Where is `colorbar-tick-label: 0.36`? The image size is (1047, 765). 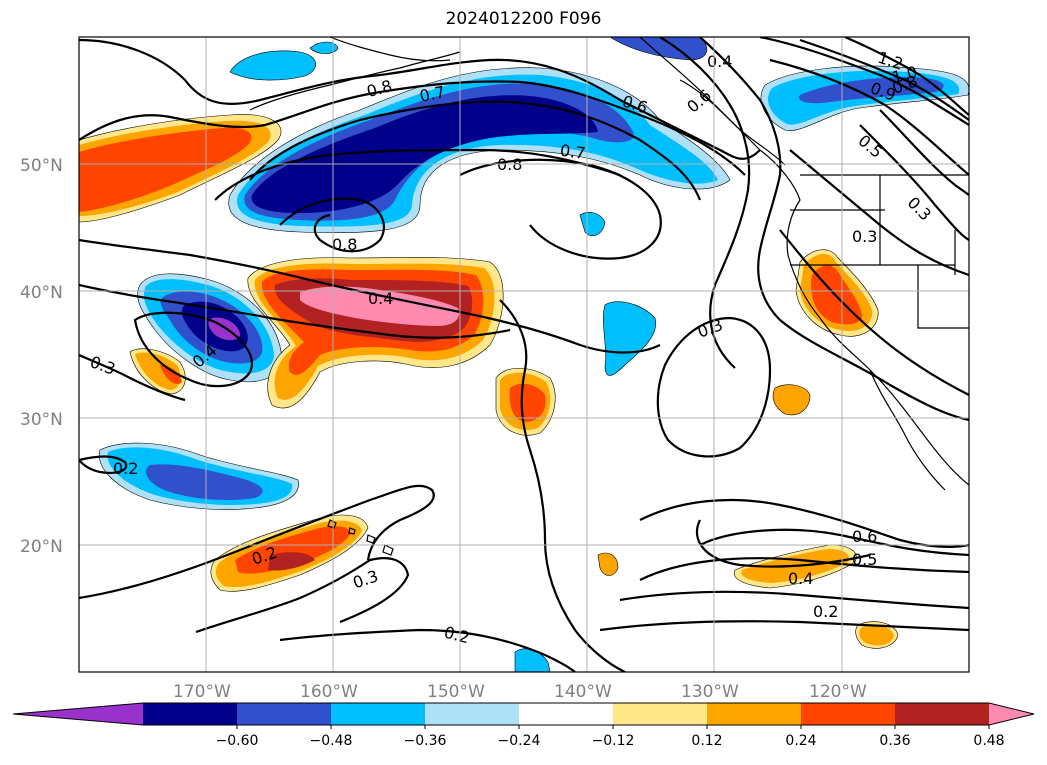 colorbar-tick-label: 0.36 is located at coordinates (894, 741).